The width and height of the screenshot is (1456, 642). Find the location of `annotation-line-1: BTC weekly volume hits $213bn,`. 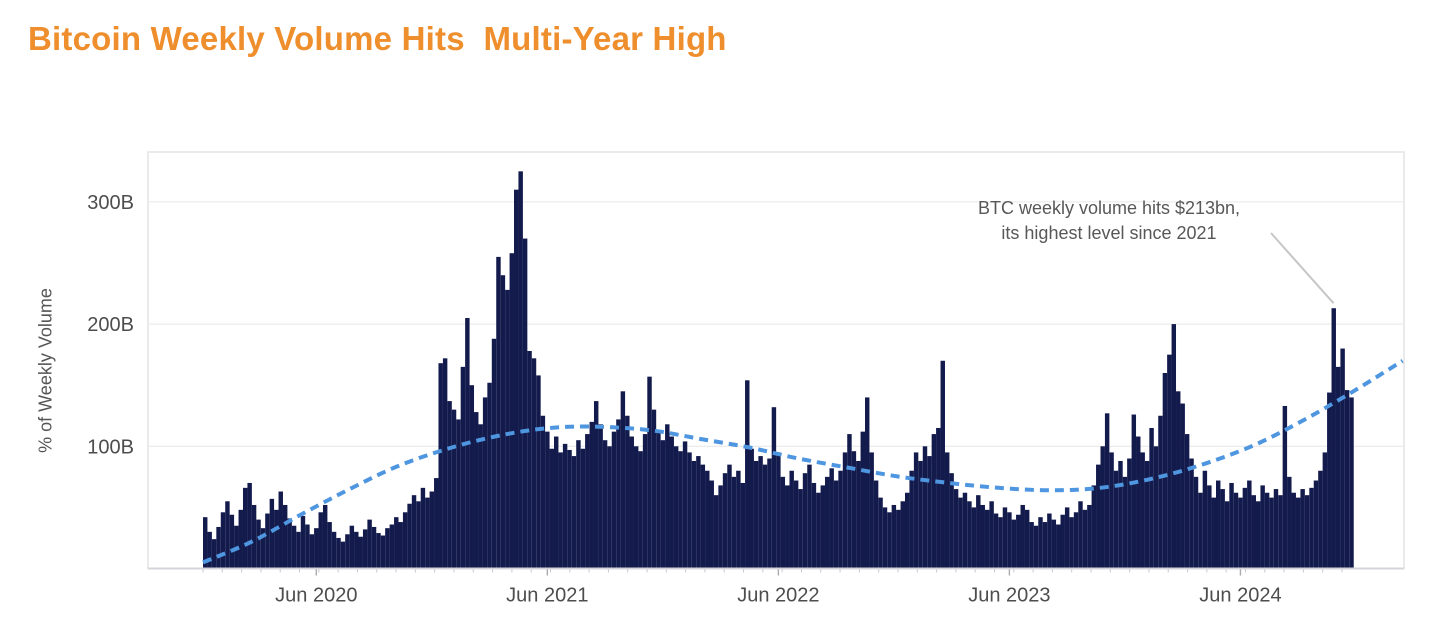

annotation-line-1: BTC weekly volume hits $213bn, is located at coordinates (1109, 208).